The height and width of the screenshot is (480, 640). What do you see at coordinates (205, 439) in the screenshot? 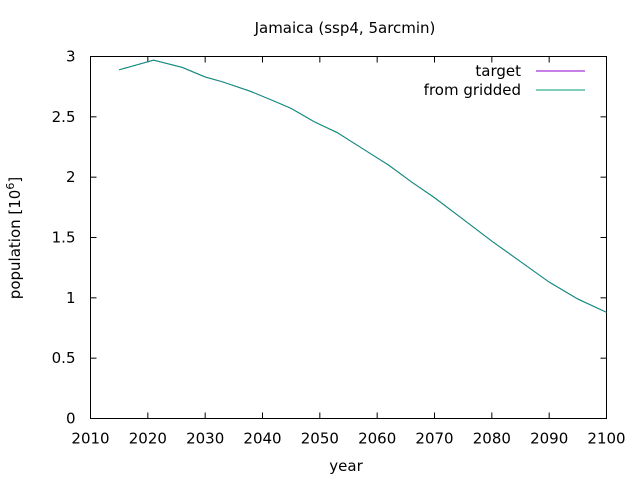
I see `x-tick-label: 2030` at bounding box center [205, 439].